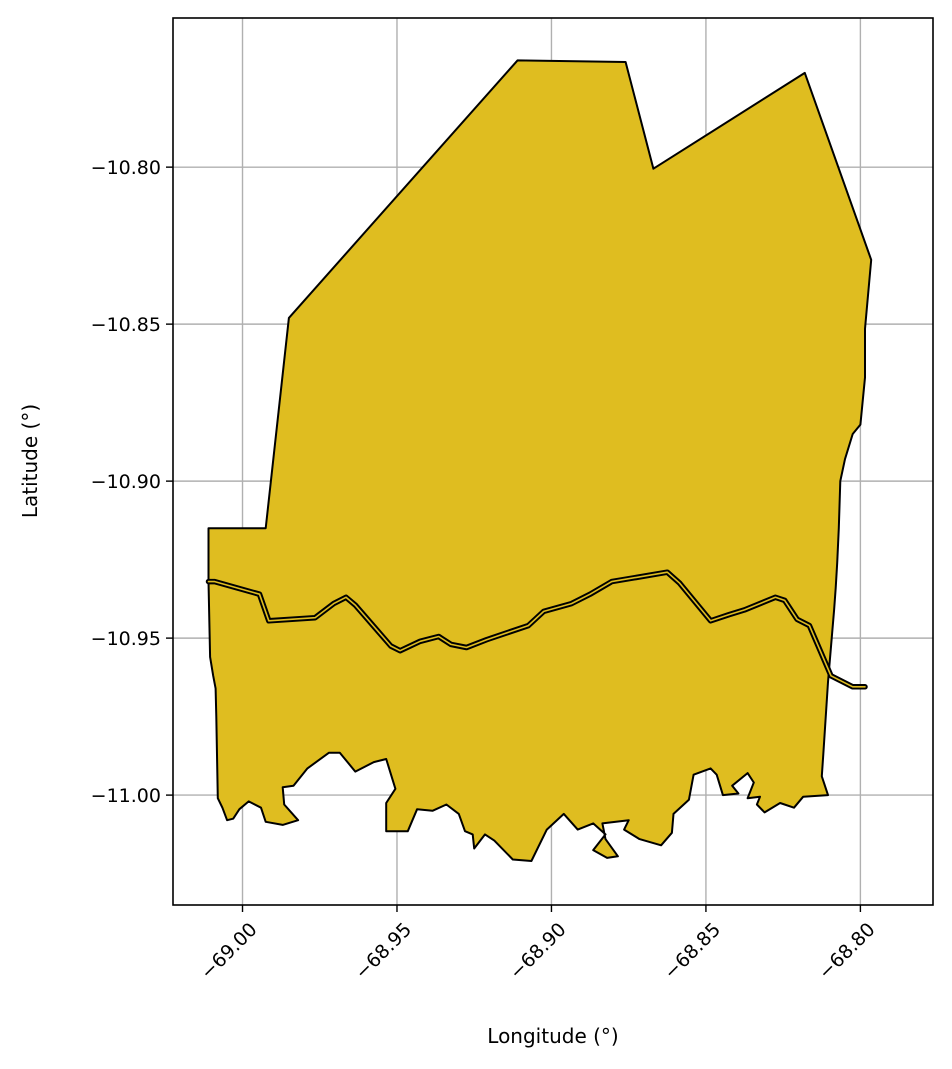 The height and width of the screenshot is (1069, 952). Describe the element at coordinates (30, 461) in the screenshot. I see `y-axis-label: Latitude (°)` at that location.